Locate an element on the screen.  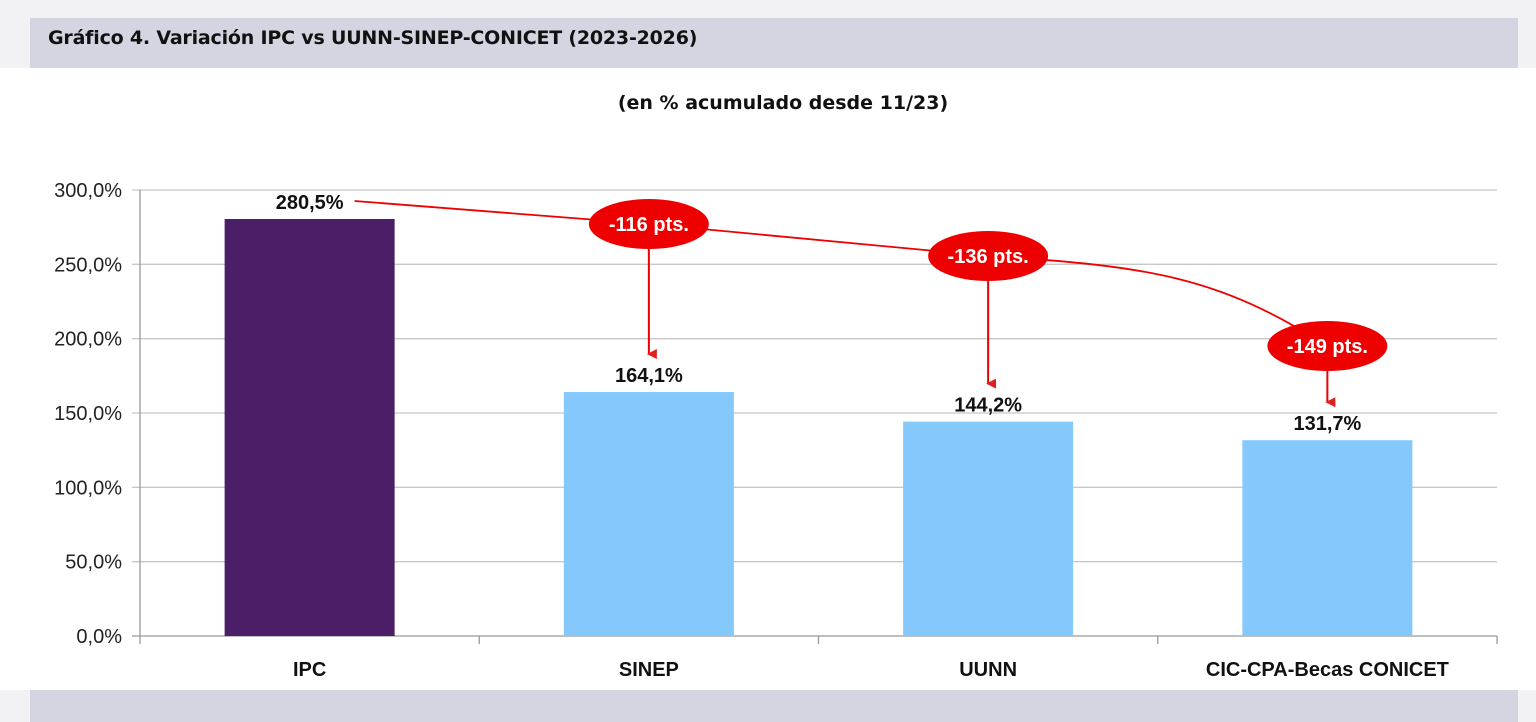
x-tick-label: UUNN is located at coordinates (988, 670).